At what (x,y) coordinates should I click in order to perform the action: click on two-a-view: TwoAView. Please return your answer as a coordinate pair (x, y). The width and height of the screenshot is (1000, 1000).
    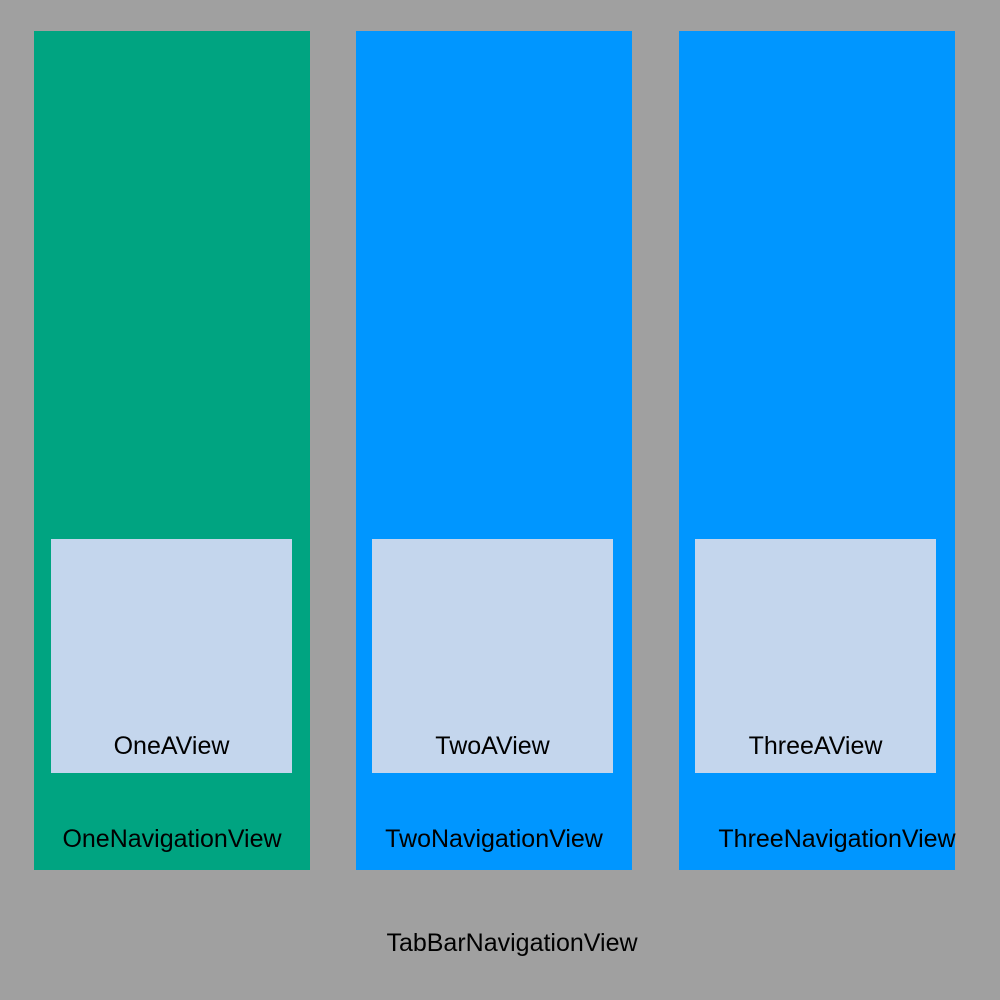
    Looking at the image, I should click on (492, 656).